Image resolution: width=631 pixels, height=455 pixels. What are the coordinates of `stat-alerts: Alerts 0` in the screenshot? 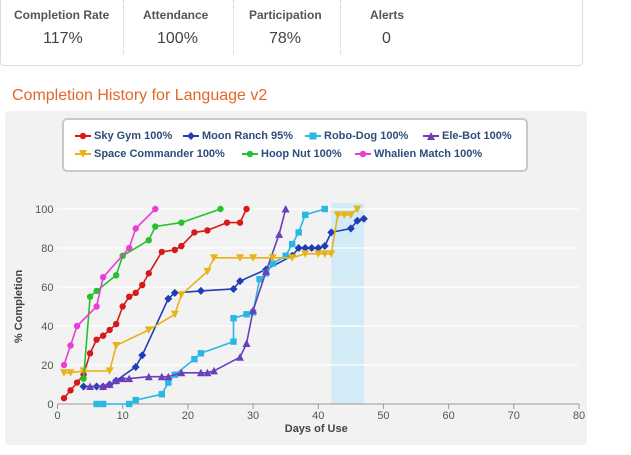 It's located at (391, 26).